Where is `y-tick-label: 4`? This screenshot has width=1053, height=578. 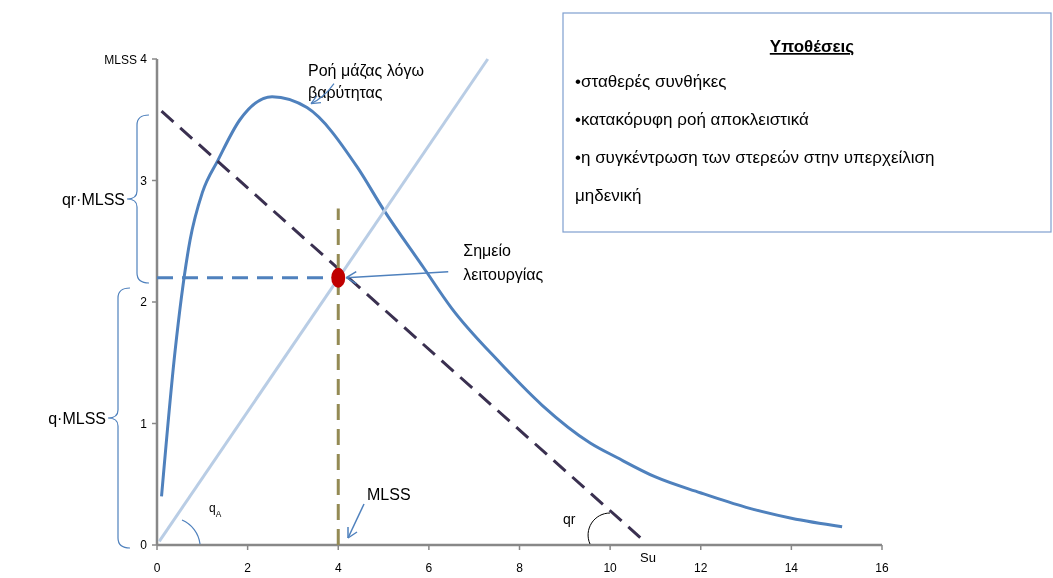 y-tick-label: 4 is located at coordinates (144, 59).